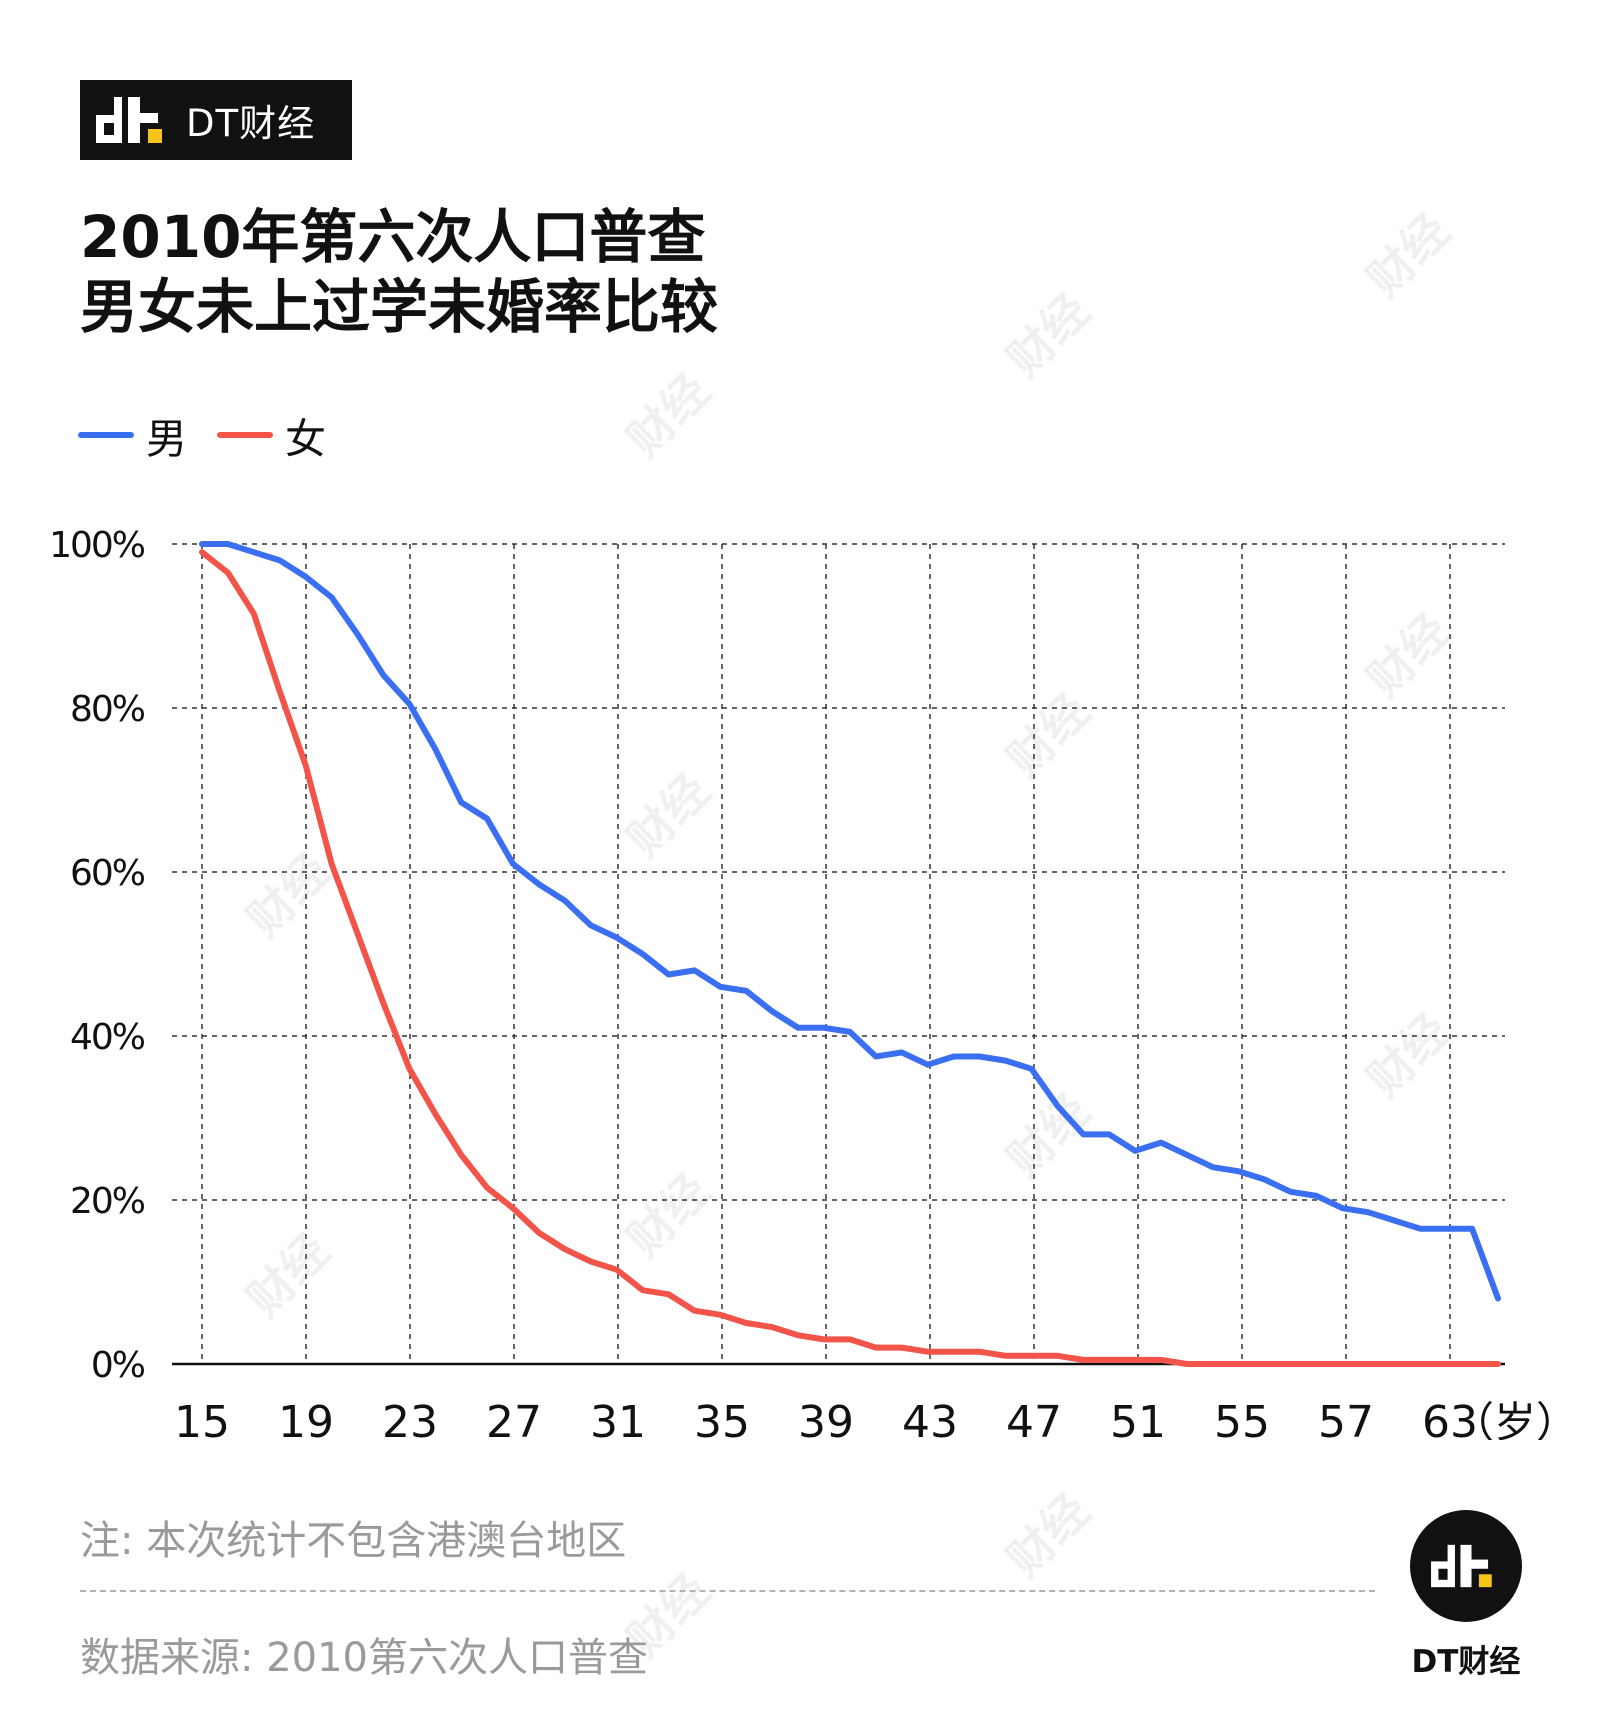  What do you see at coordinates (251, 123) in the screenshot?
I see `brand-name: DT财经` at bounding box center [251, 123].